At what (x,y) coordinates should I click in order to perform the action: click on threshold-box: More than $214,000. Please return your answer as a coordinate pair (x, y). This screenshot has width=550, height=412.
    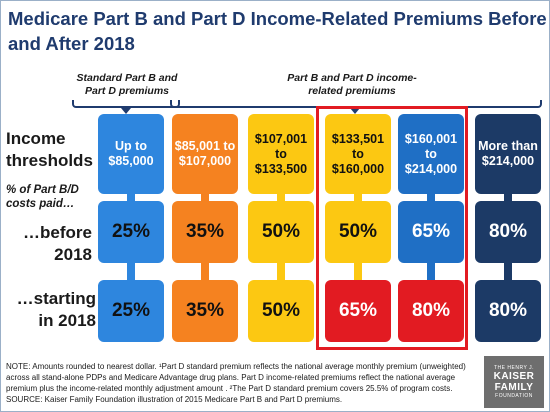
    Looking at the image, I should click on (508, 154).